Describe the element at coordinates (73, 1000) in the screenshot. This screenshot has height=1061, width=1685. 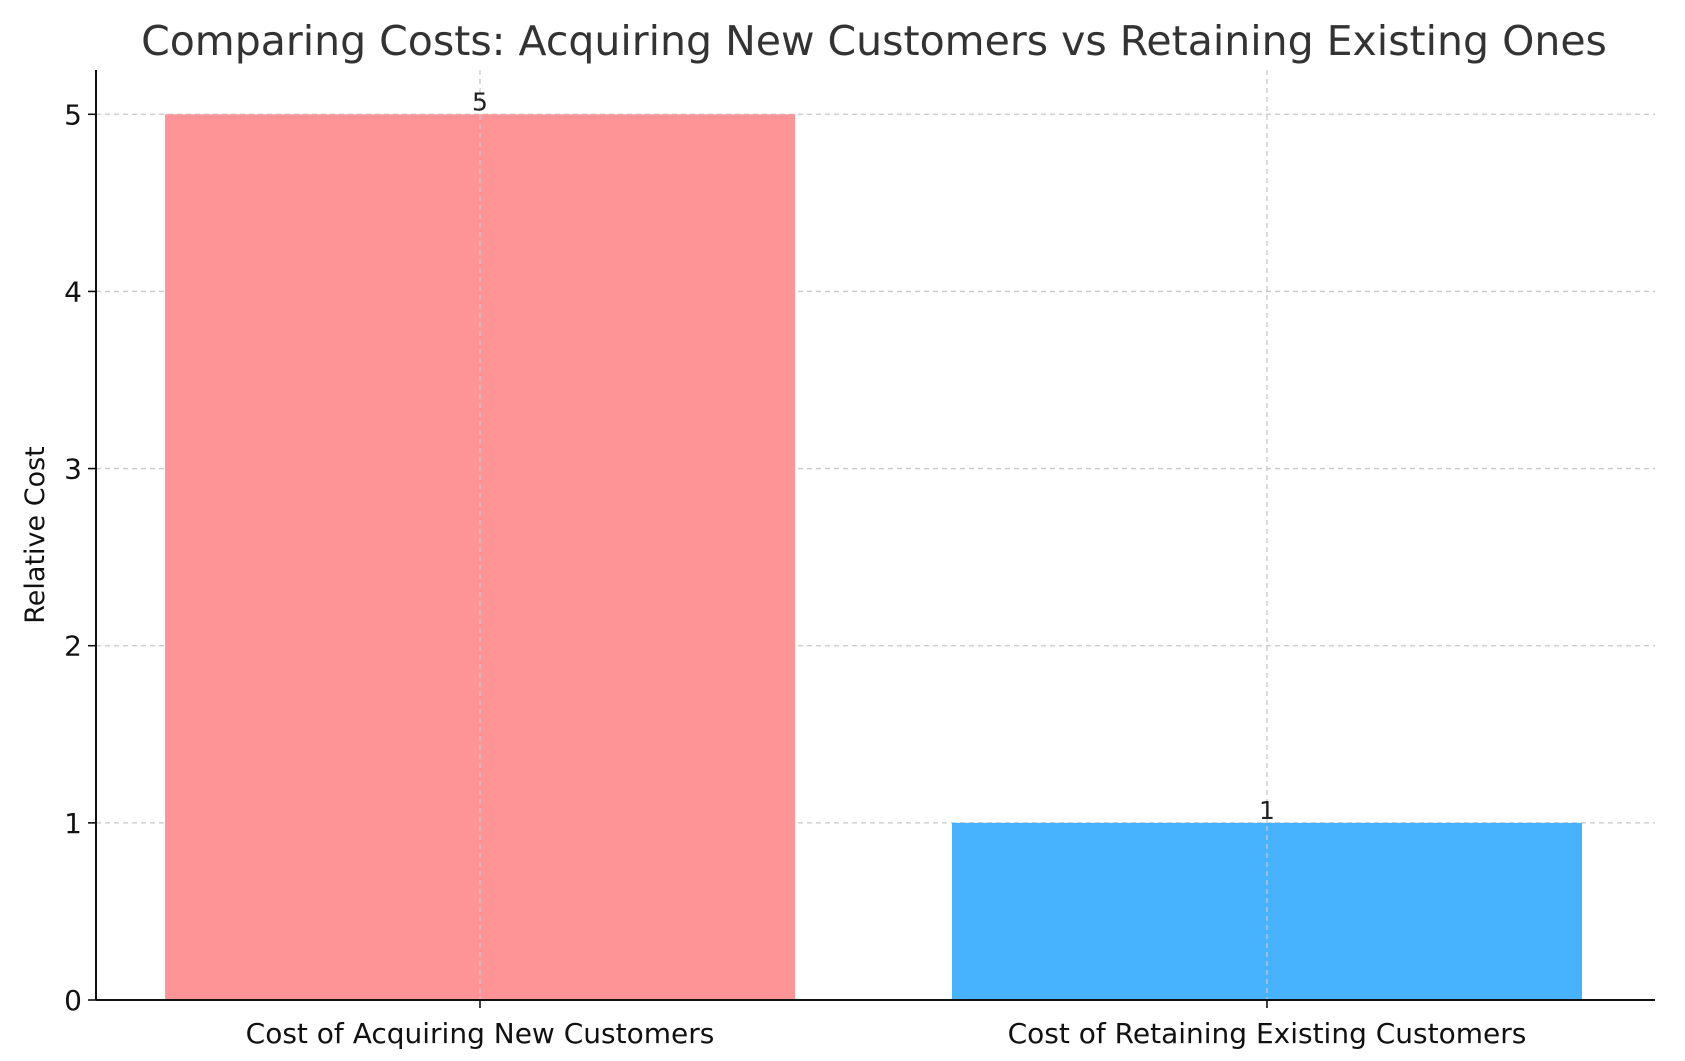
I see `y-tick-label-0: 0` at that location.